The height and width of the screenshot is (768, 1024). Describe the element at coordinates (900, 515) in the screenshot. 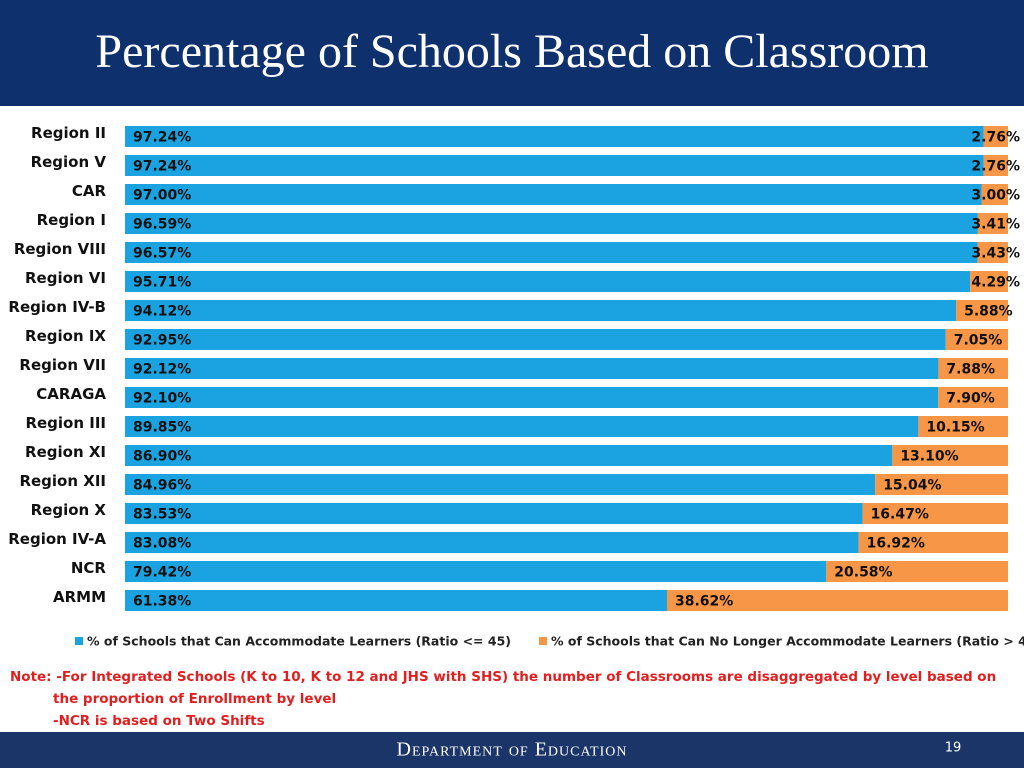

I see `value-label: 16.47%` at that location.